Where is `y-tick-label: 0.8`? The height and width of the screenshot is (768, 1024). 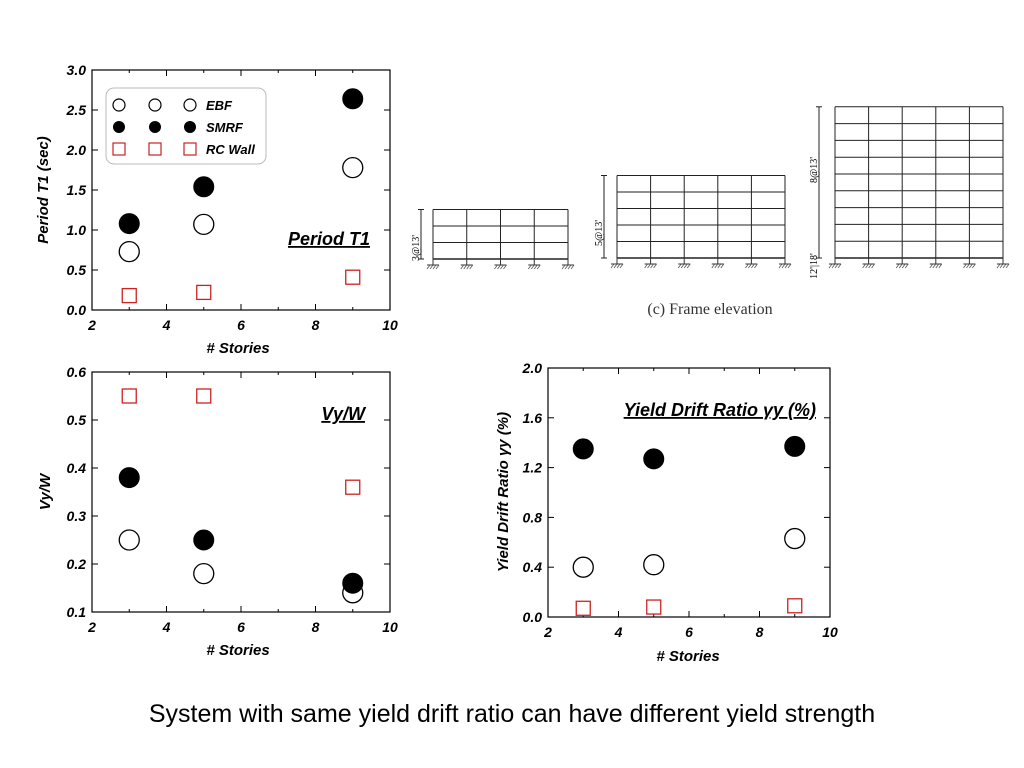
y-tick-label: 0.8 is located at coordinates (533, 517).